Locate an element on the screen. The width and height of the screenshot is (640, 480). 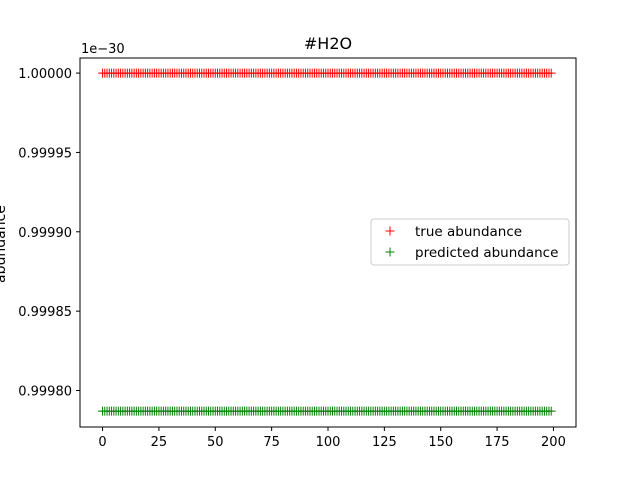
x-tick-label: 150 is located at coordinates (440, 442).